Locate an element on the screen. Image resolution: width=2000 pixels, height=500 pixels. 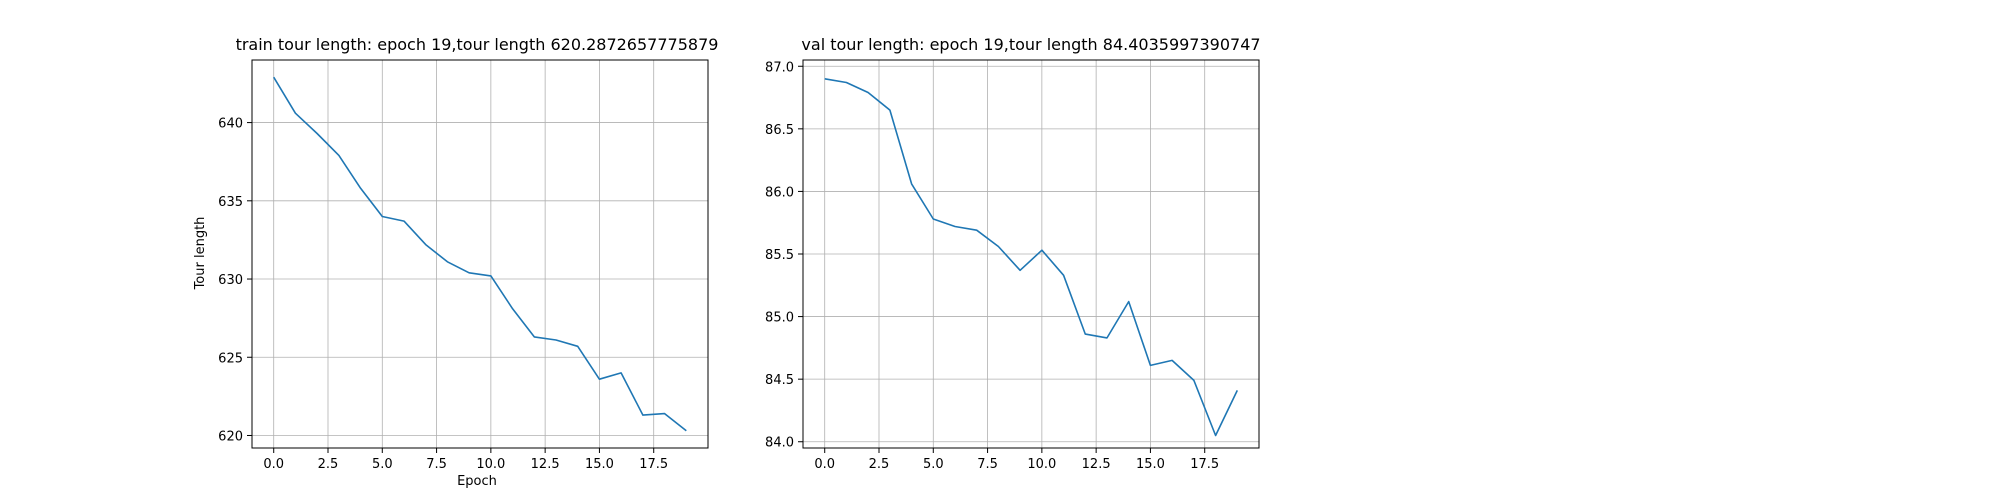
val-y-tick-label: 87.0 is located at coordinates (779, 67).